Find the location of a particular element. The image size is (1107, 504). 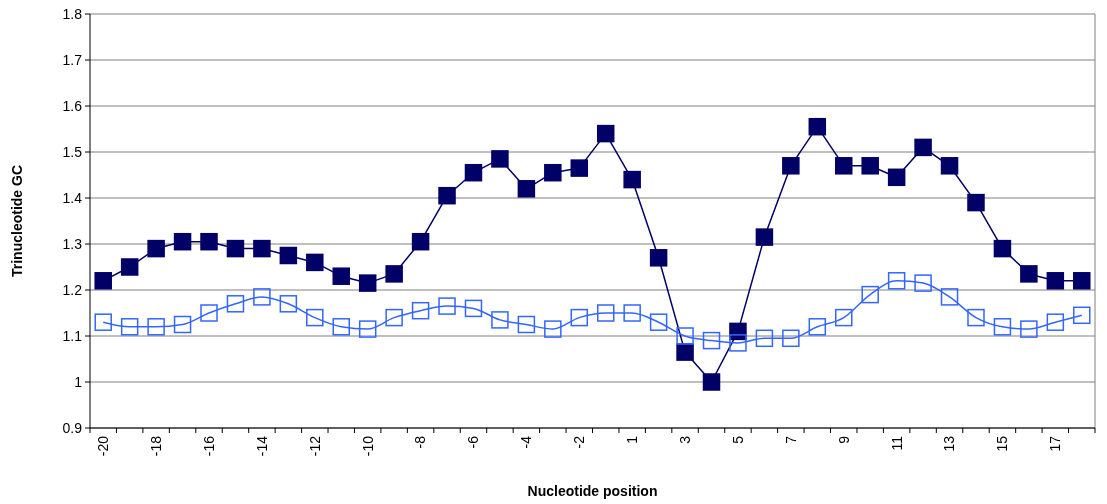

x-tick-label: 9 is located at coordinates (843, 439).